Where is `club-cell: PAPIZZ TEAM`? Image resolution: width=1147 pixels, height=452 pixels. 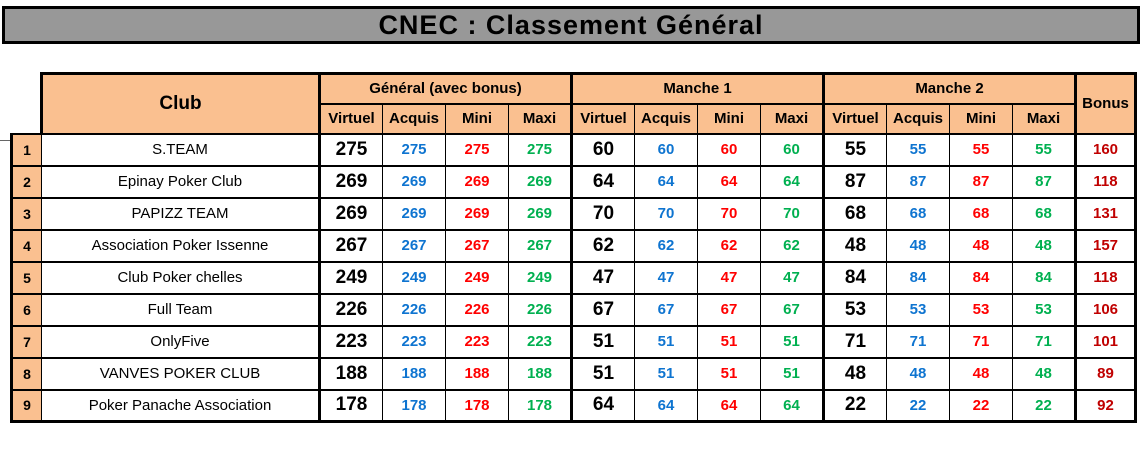 club-cell: PAPIZZ TEAM is located at coordinates (180, 213).